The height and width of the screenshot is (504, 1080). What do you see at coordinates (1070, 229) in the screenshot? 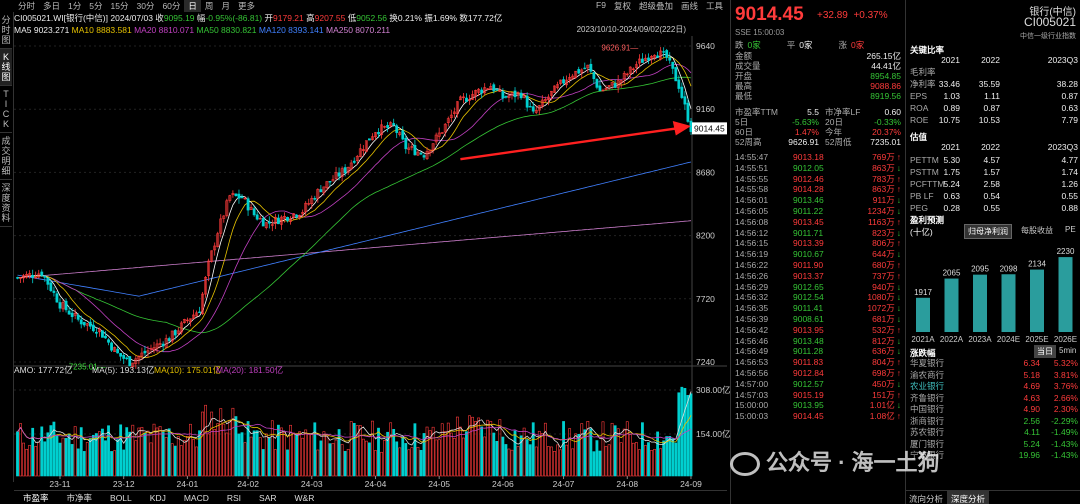
I see `pe-button: PE` at bounding box center [1070, 229].